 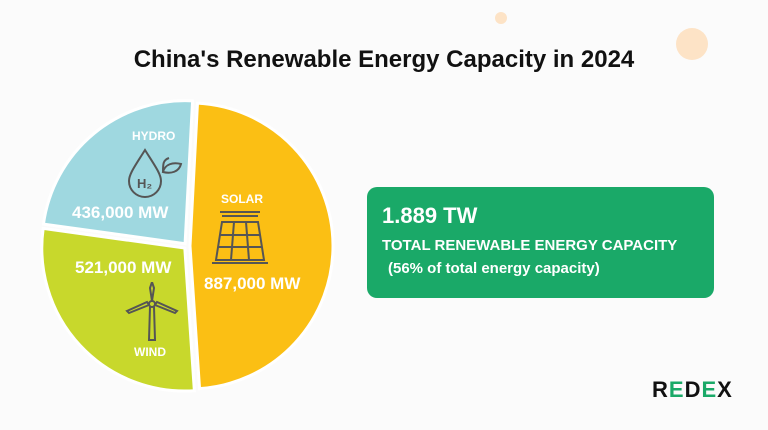 What do you see at coordinates (155, 173) in the screenshot?
I see `water-drop-h2-icon: H₂` at bounding box center [155, 173].